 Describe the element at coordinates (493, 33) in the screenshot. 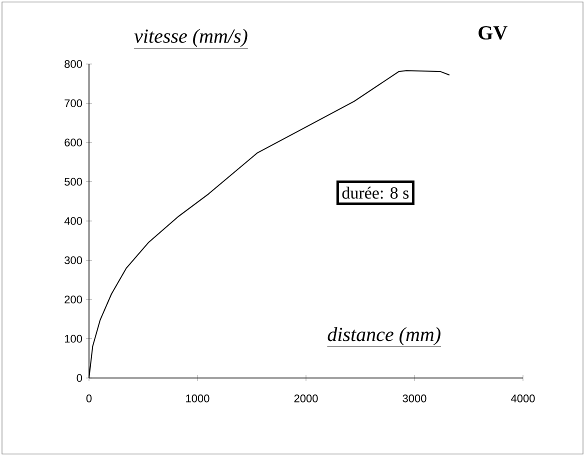

I see `chart-title: GV` at that location.